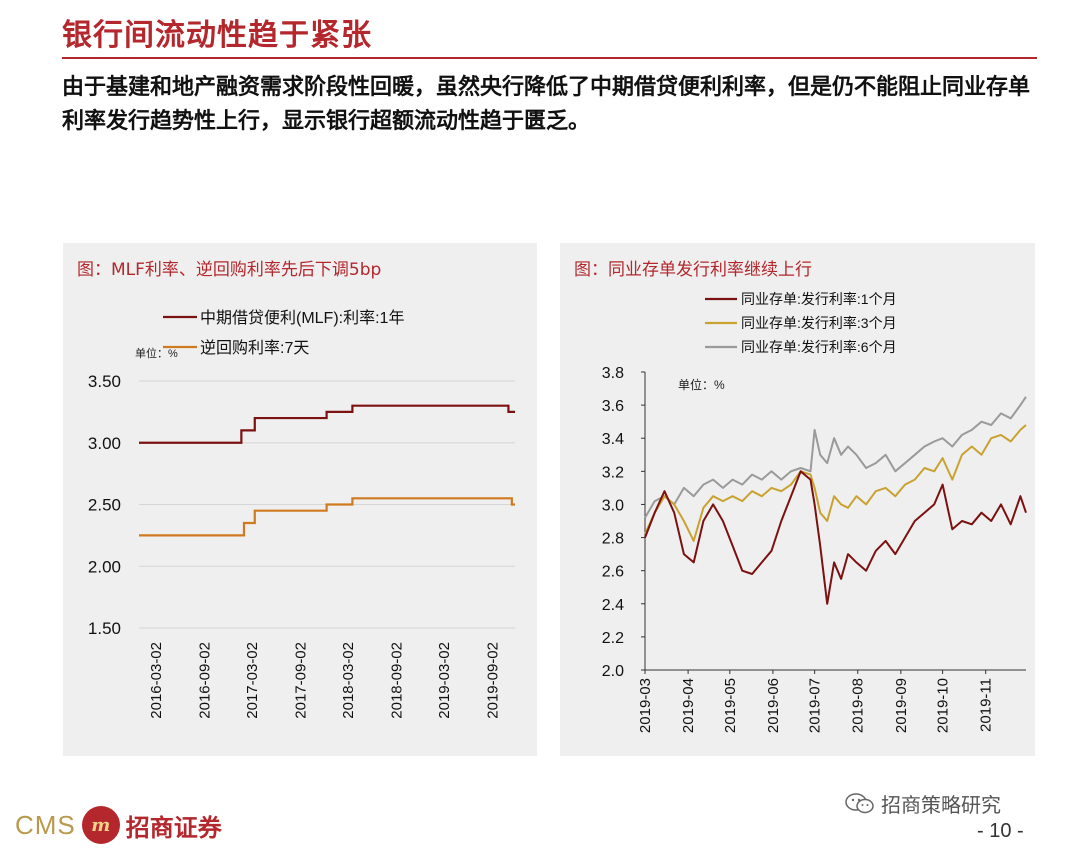  What do you see at coordinates (104, 566) in the screenshot?
I see `left-y-tick-label: 2.00` at bounding box center [104, 566].